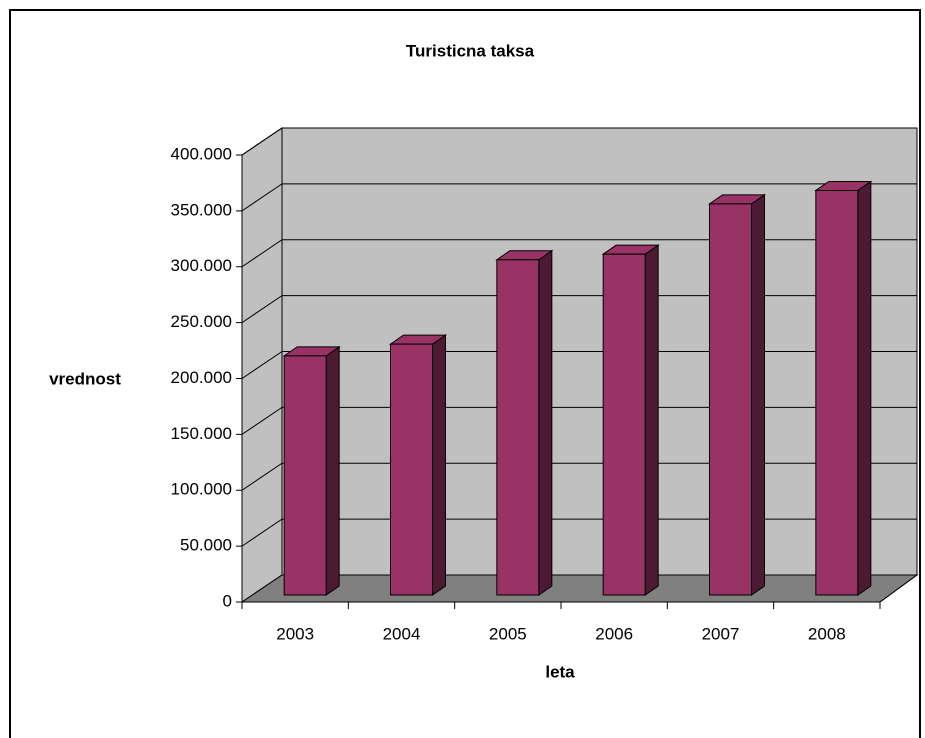 This screenshot has width=925, height=738. I want to click on x-tick-label: 2004, so click(402, 633).